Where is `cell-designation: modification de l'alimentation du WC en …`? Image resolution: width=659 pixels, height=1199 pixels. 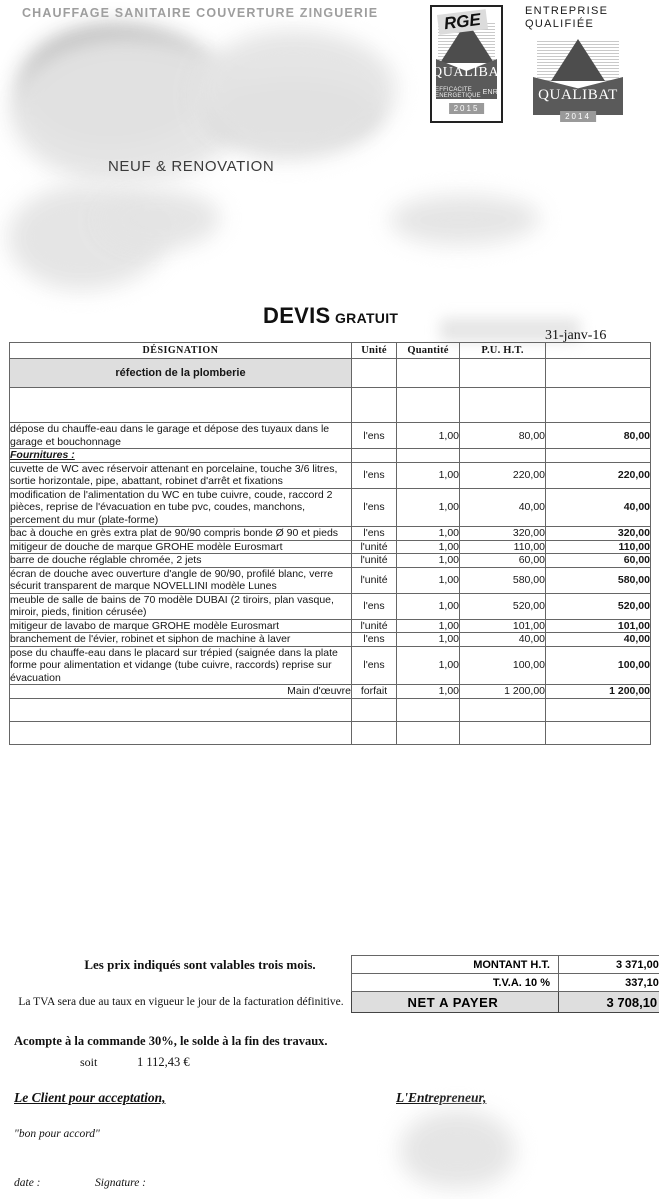
cell-designation: modification de l'alimentation du WC en … is located at coordinates (180, 507).